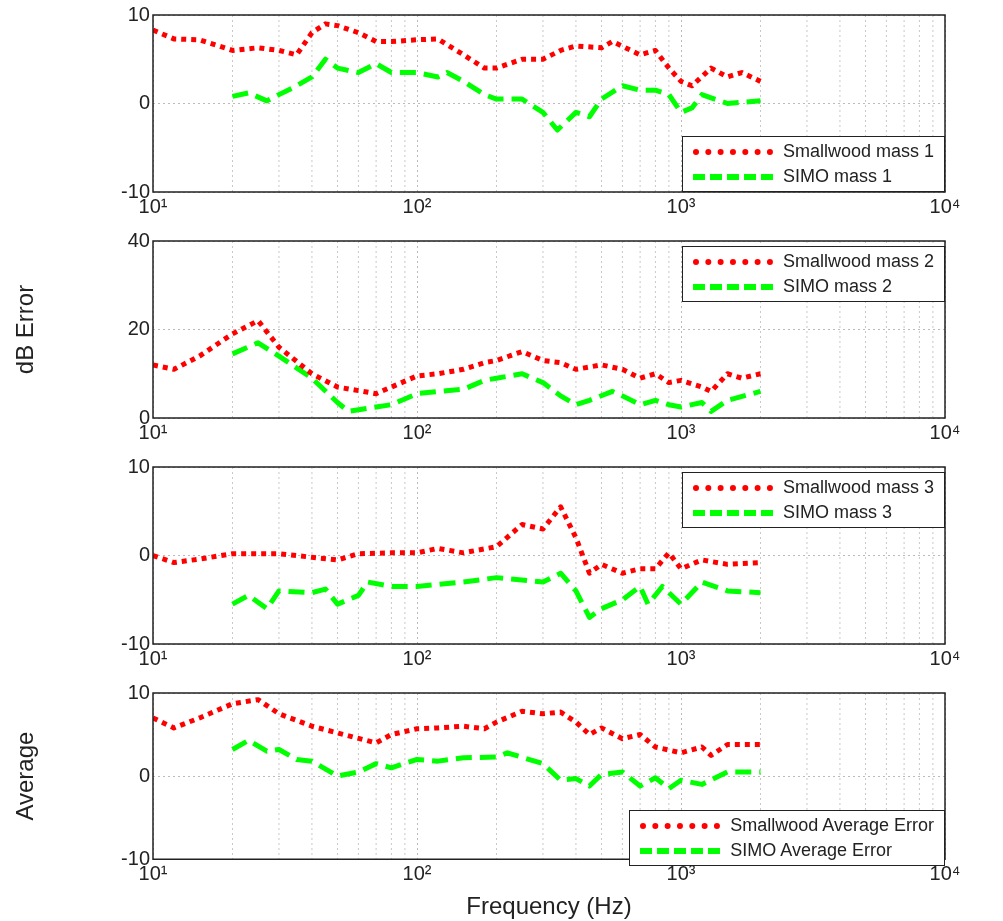  Describe the element at coordinates (858, 487) in the screenshot. I see `legend-label: Smallwood mass 3` at that location.